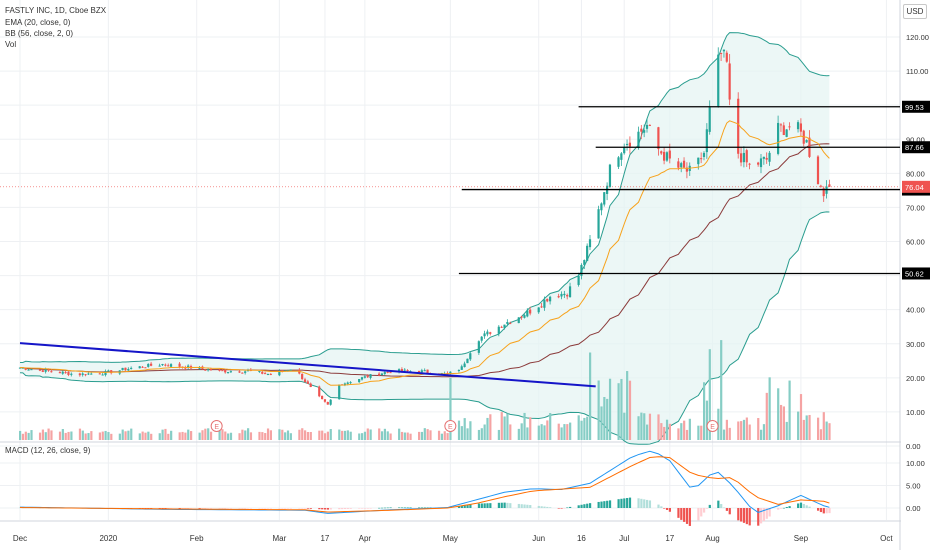  I want to click on trendline, so click(307, 365).